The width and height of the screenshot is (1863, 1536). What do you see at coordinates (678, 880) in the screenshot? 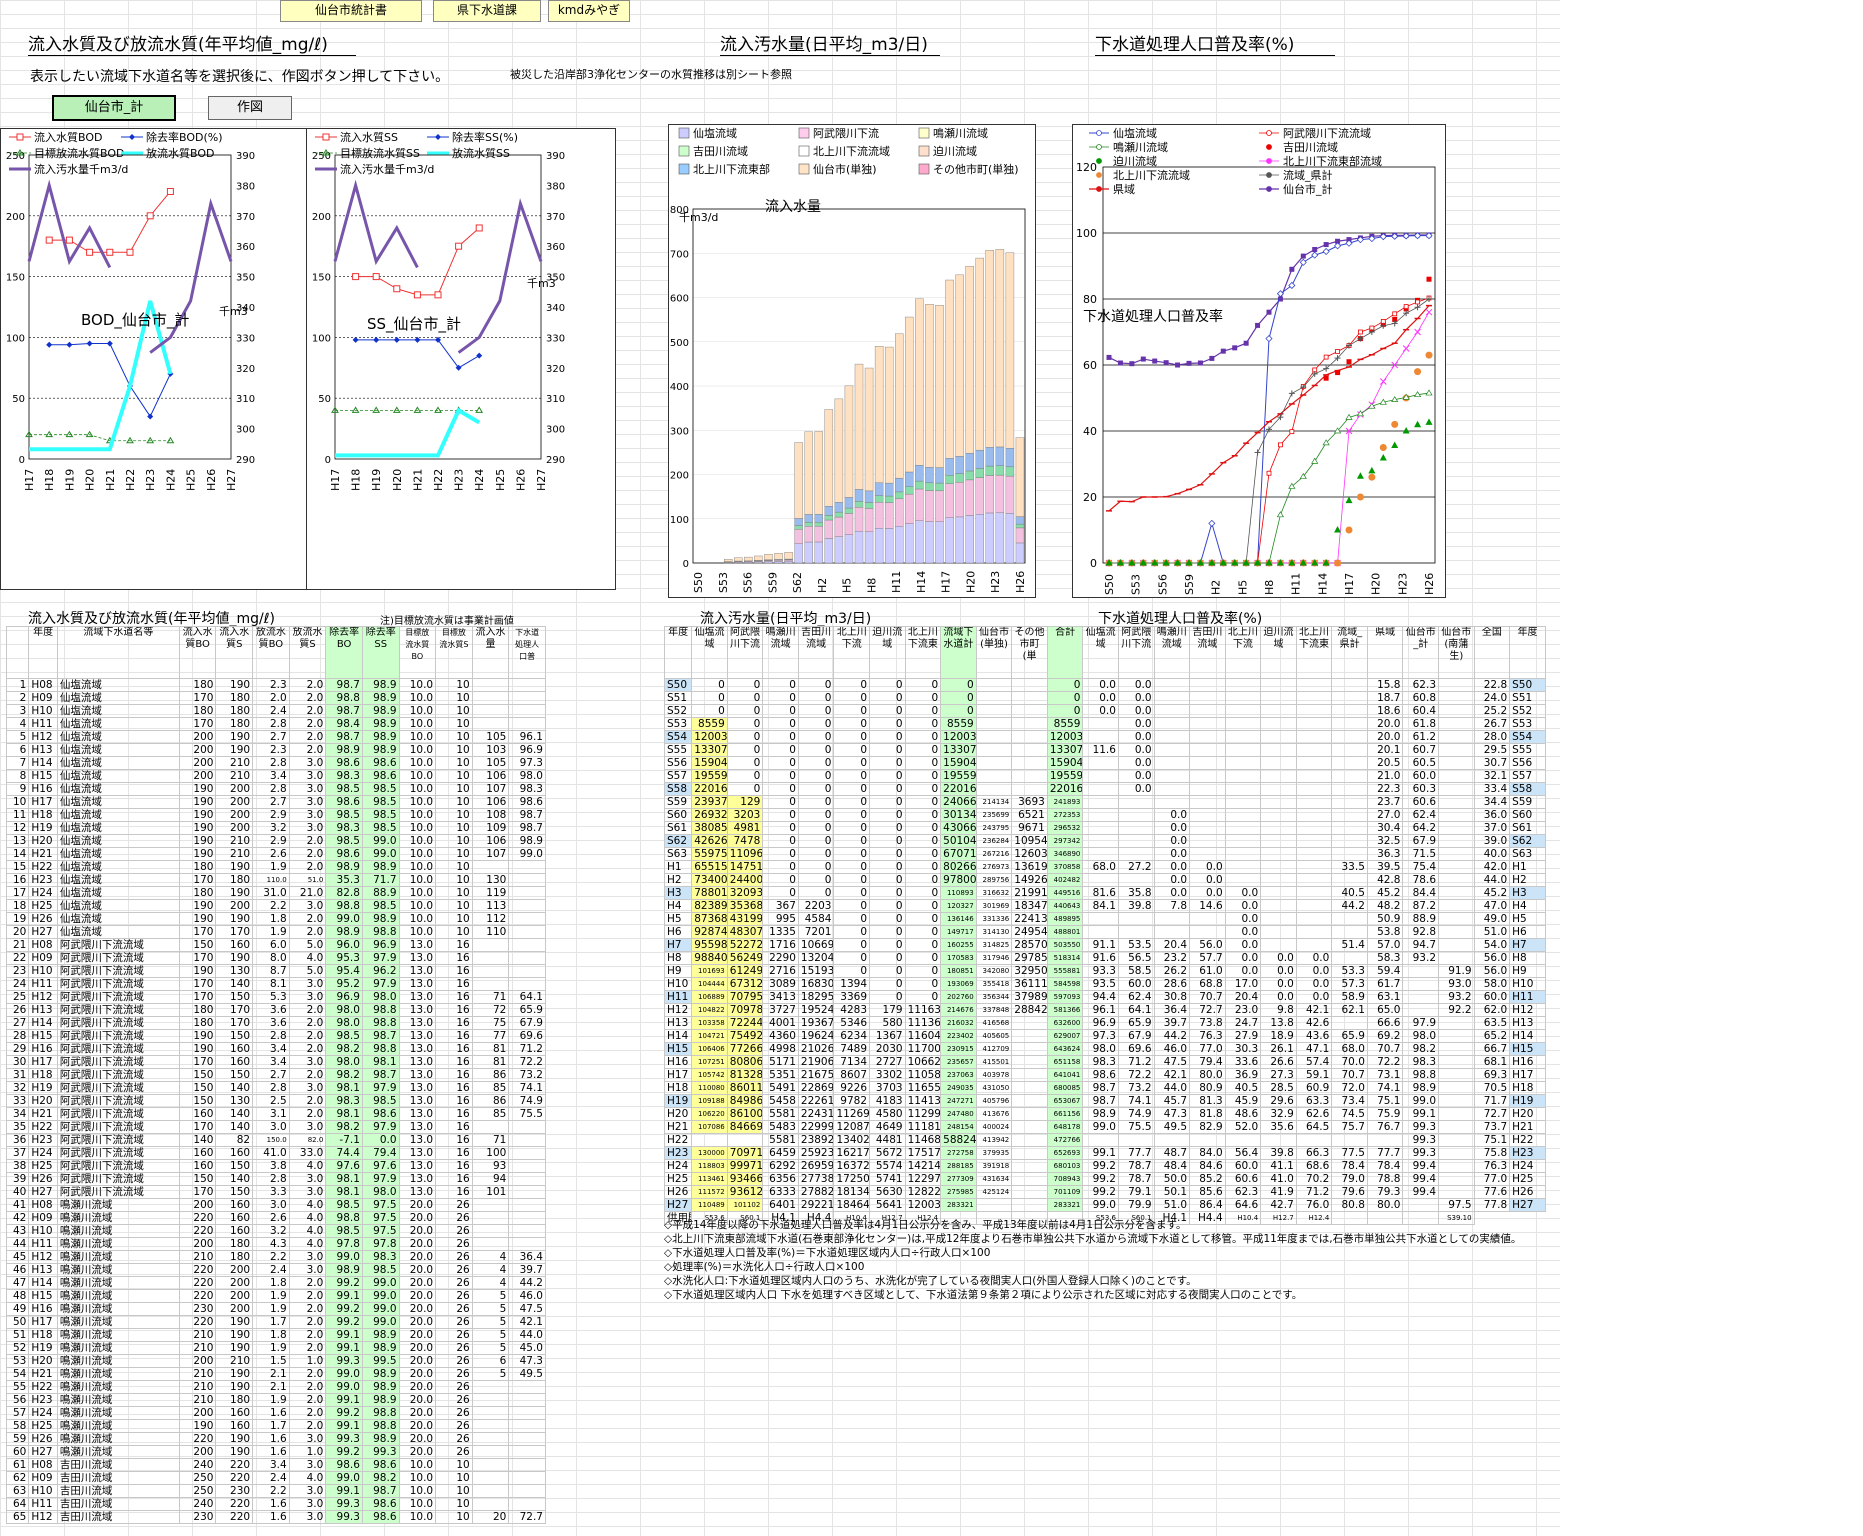
I see `table-cell: H2` at bounding box center [678, 880].